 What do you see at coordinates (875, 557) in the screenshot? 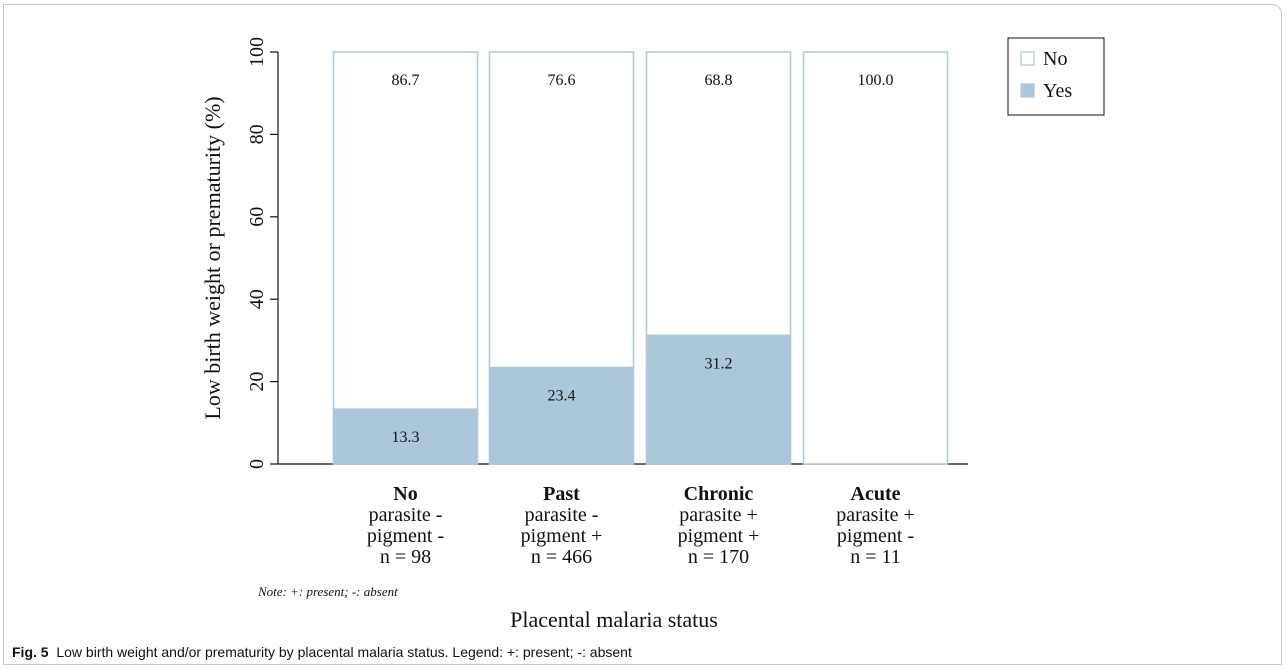
I see `category-detail: n = 11` at bounding box center [875, 557].